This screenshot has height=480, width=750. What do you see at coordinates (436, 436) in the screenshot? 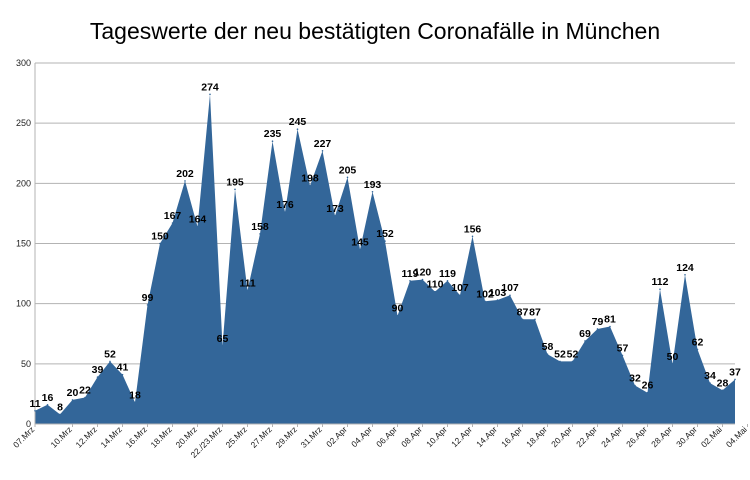
I see `x-tick-label: 10.Apr` at bounding box center [436, 436].